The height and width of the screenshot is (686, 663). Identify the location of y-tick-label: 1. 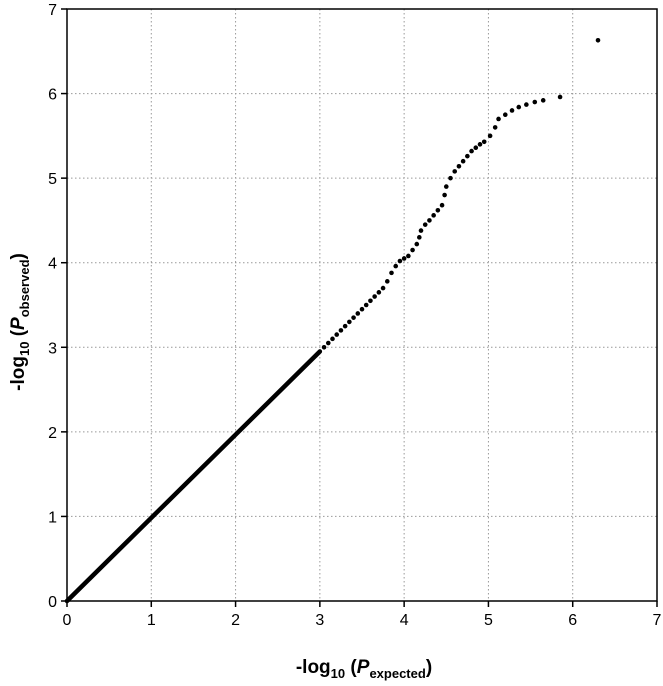
(52, 517).